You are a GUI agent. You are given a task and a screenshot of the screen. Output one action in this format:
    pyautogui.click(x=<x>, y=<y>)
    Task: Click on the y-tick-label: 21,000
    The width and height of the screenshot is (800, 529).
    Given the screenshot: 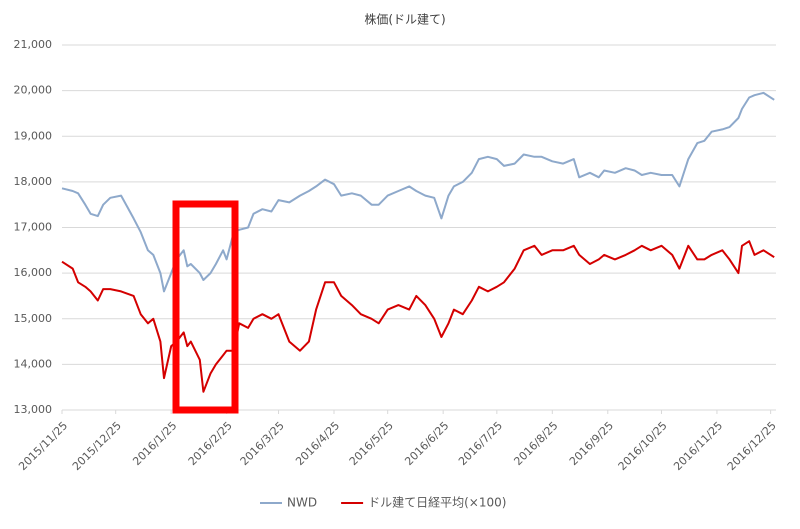 What is the action you would take?
    pyautogui.click(x=33, y=44)
    